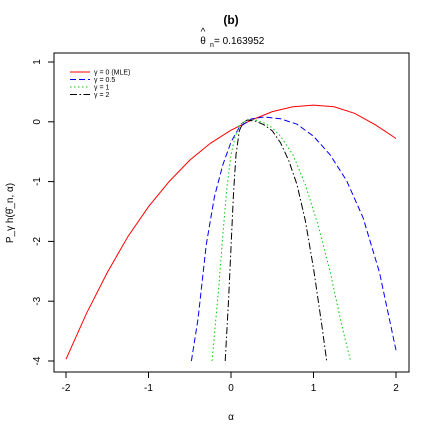 The width and height of the screenshot is (436, 441). What do you see at coordinates (37, 122) in the screenshot?
I see `y-tick-label-4: 0` at bounding box center [37, 122].